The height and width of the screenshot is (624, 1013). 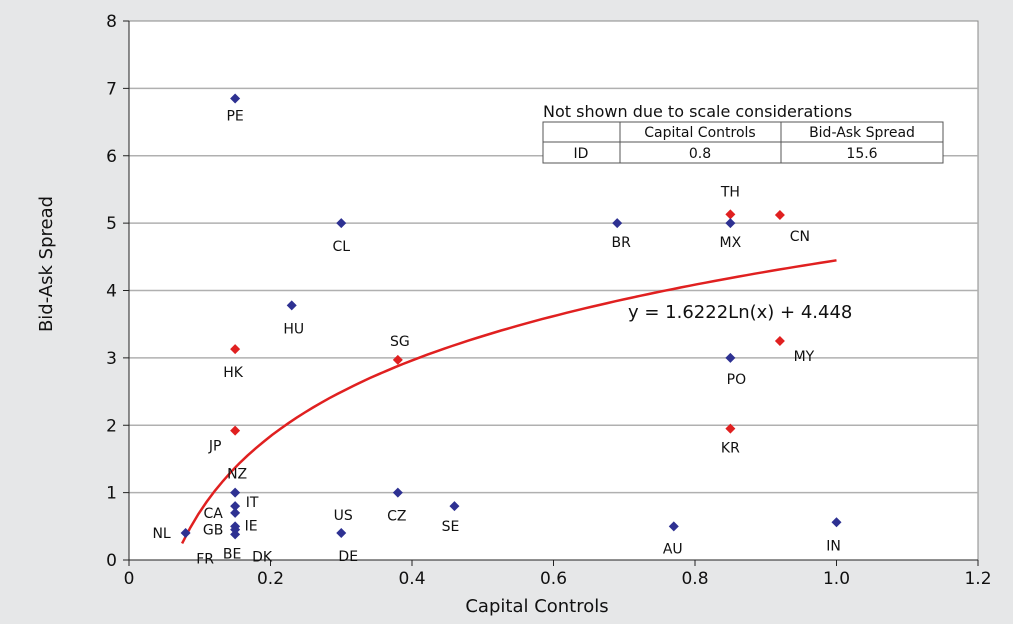 What do you see at coordinates (235, 98) in the screenshot?
I see `data-point-pe` at bounding box center [235, 98].